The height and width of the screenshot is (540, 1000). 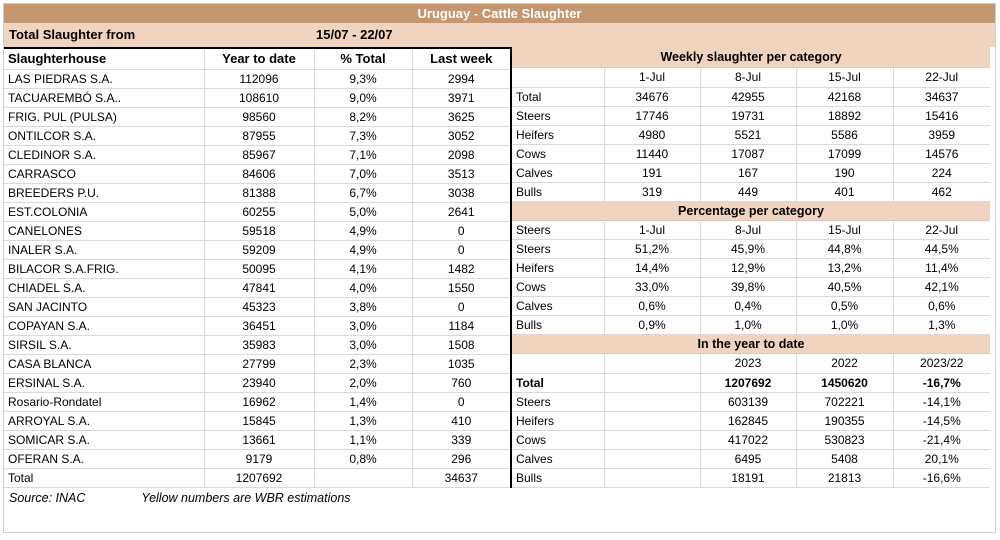 I want to click on table-row: Steers 603139 702221 -14,1%, so click(x=751, y=402).